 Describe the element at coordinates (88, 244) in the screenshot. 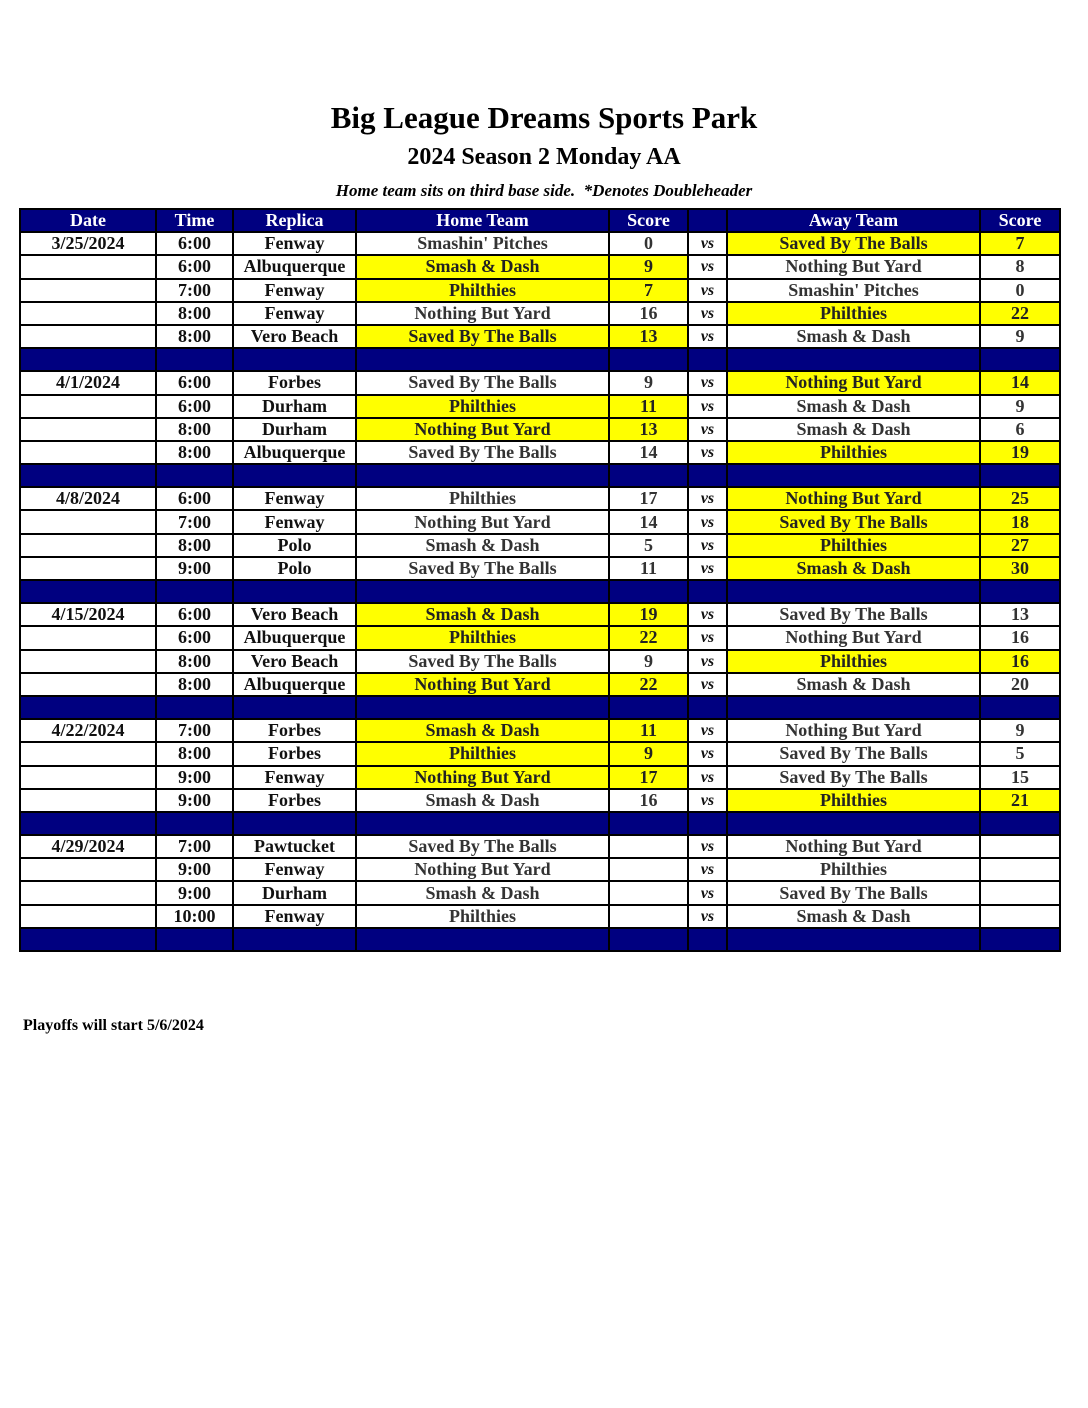

I see `date-cell: 3/25/2024` at that location.